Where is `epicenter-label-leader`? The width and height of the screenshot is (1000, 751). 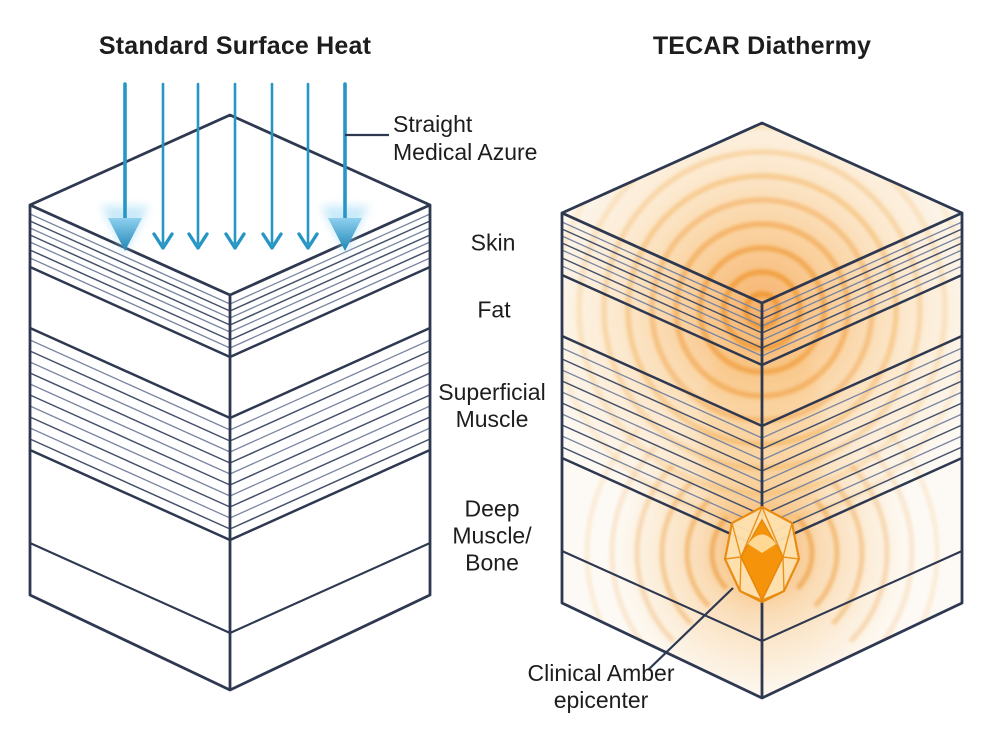
epicenter-label-leader is located at coordinates (690, 629).